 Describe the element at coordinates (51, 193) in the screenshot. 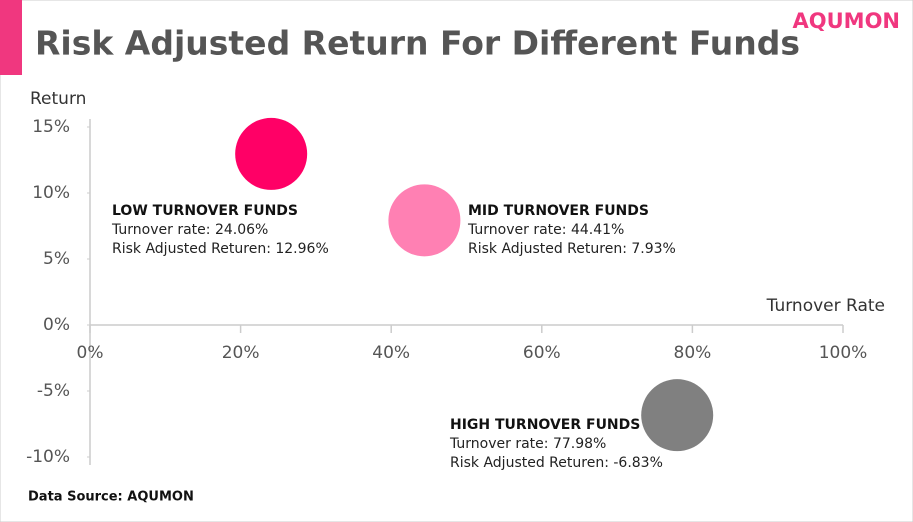

I see `y-tick-label: 10%` at that location.